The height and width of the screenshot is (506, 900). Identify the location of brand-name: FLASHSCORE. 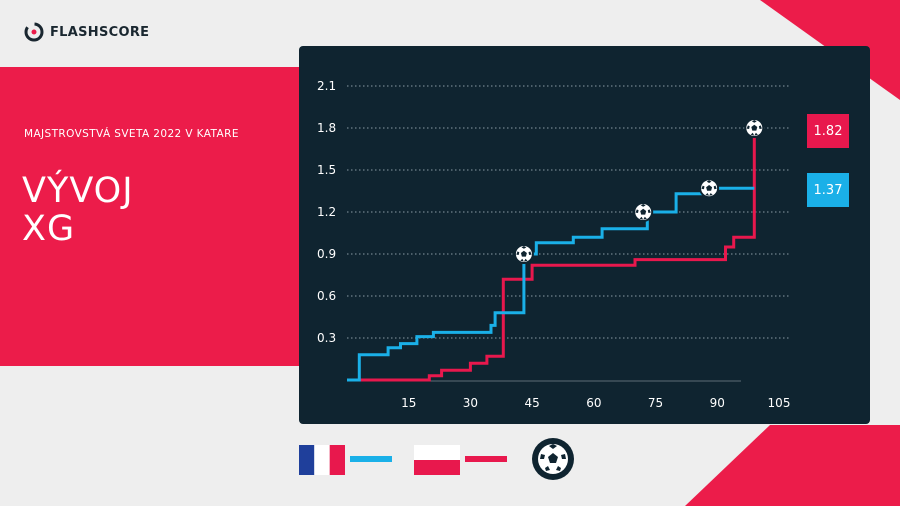
(100, 32).